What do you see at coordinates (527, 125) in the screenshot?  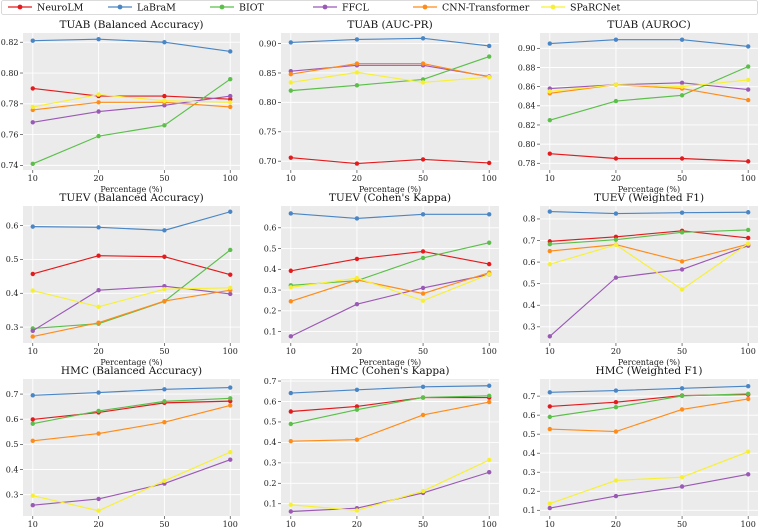 I see `y-tick-label: 0.82` at bounding box center [527, 125].